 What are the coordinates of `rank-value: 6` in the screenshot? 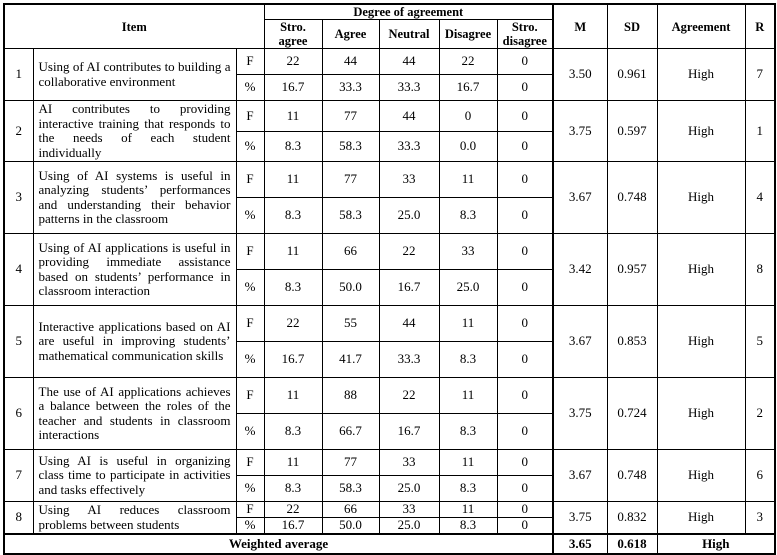 It's located at (760, 476).